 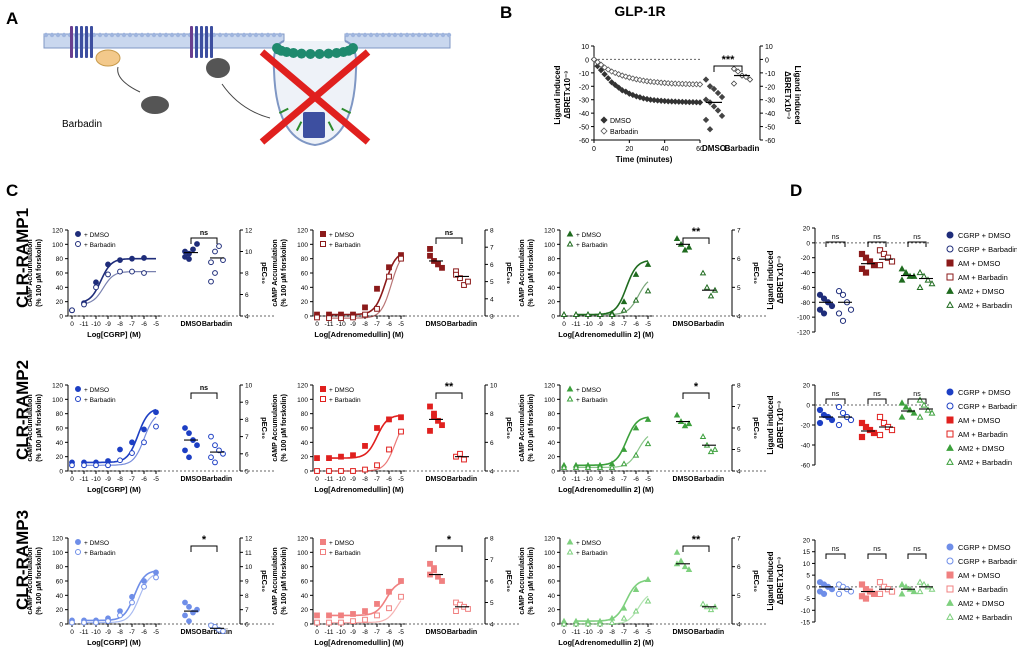 What do you see at coordinates (249, 539) in the screenshot?
I see `right-tick-label: 12` at bounding box center [249, 539].